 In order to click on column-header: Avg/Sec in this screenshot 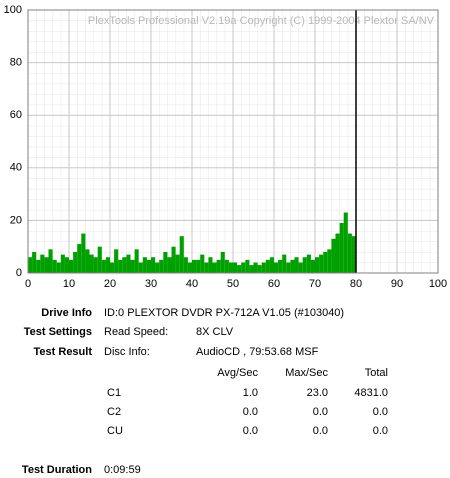, I will do `click(237, 373)`.